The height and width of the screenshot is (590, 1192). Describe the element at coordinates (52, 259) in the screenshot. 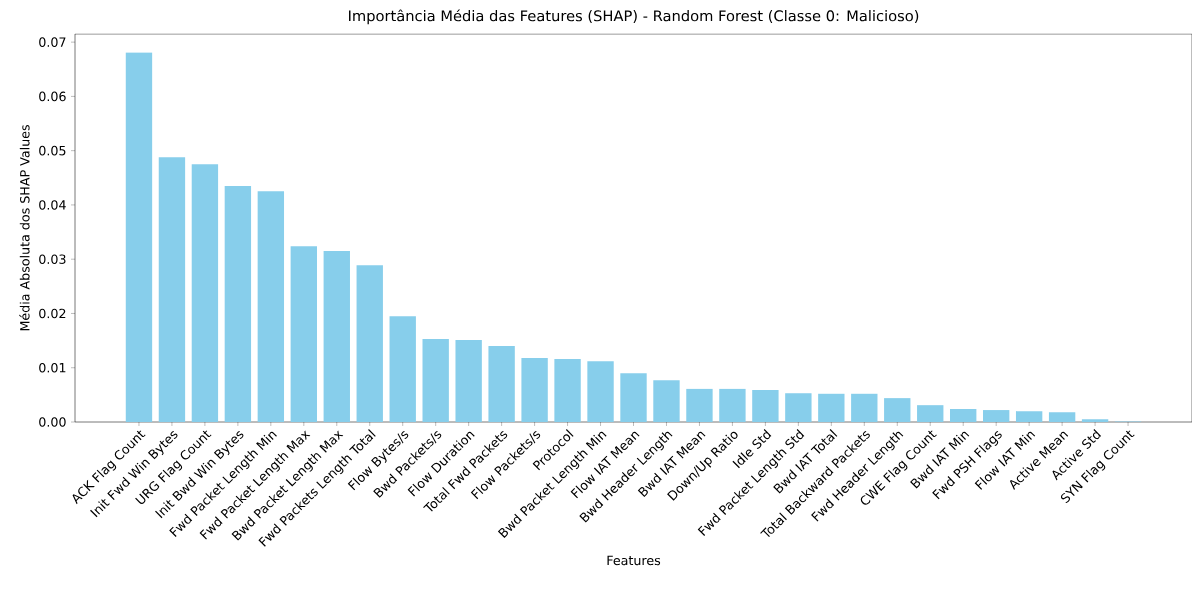

I see `y-tick-label: 0.03` at that location.